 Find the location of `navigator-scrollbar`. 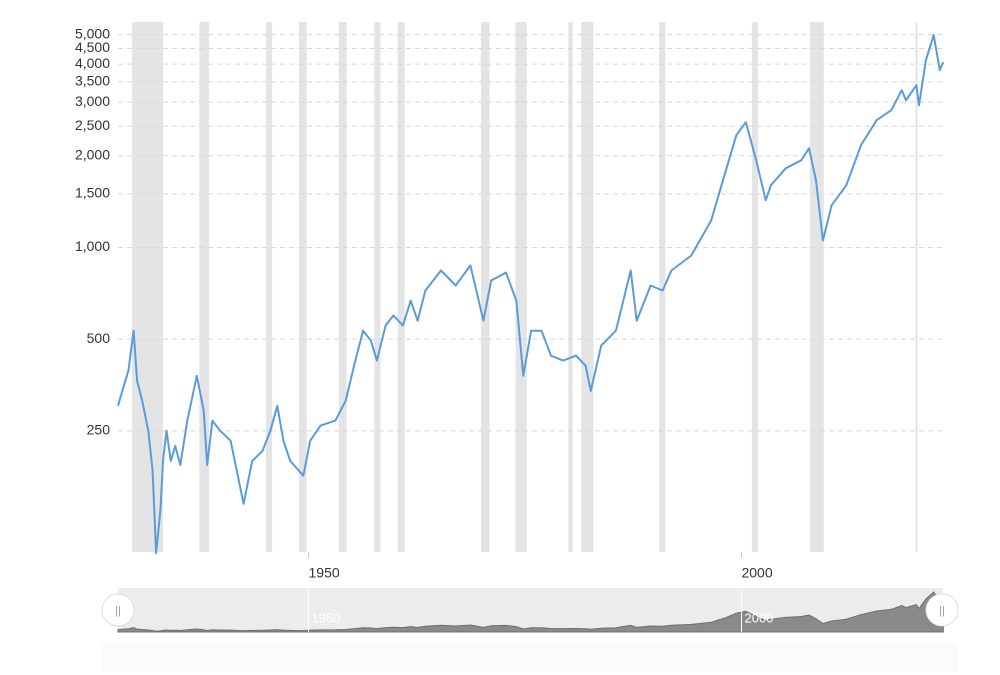

navigator-scrollbar is located at coordinates (530, 657).